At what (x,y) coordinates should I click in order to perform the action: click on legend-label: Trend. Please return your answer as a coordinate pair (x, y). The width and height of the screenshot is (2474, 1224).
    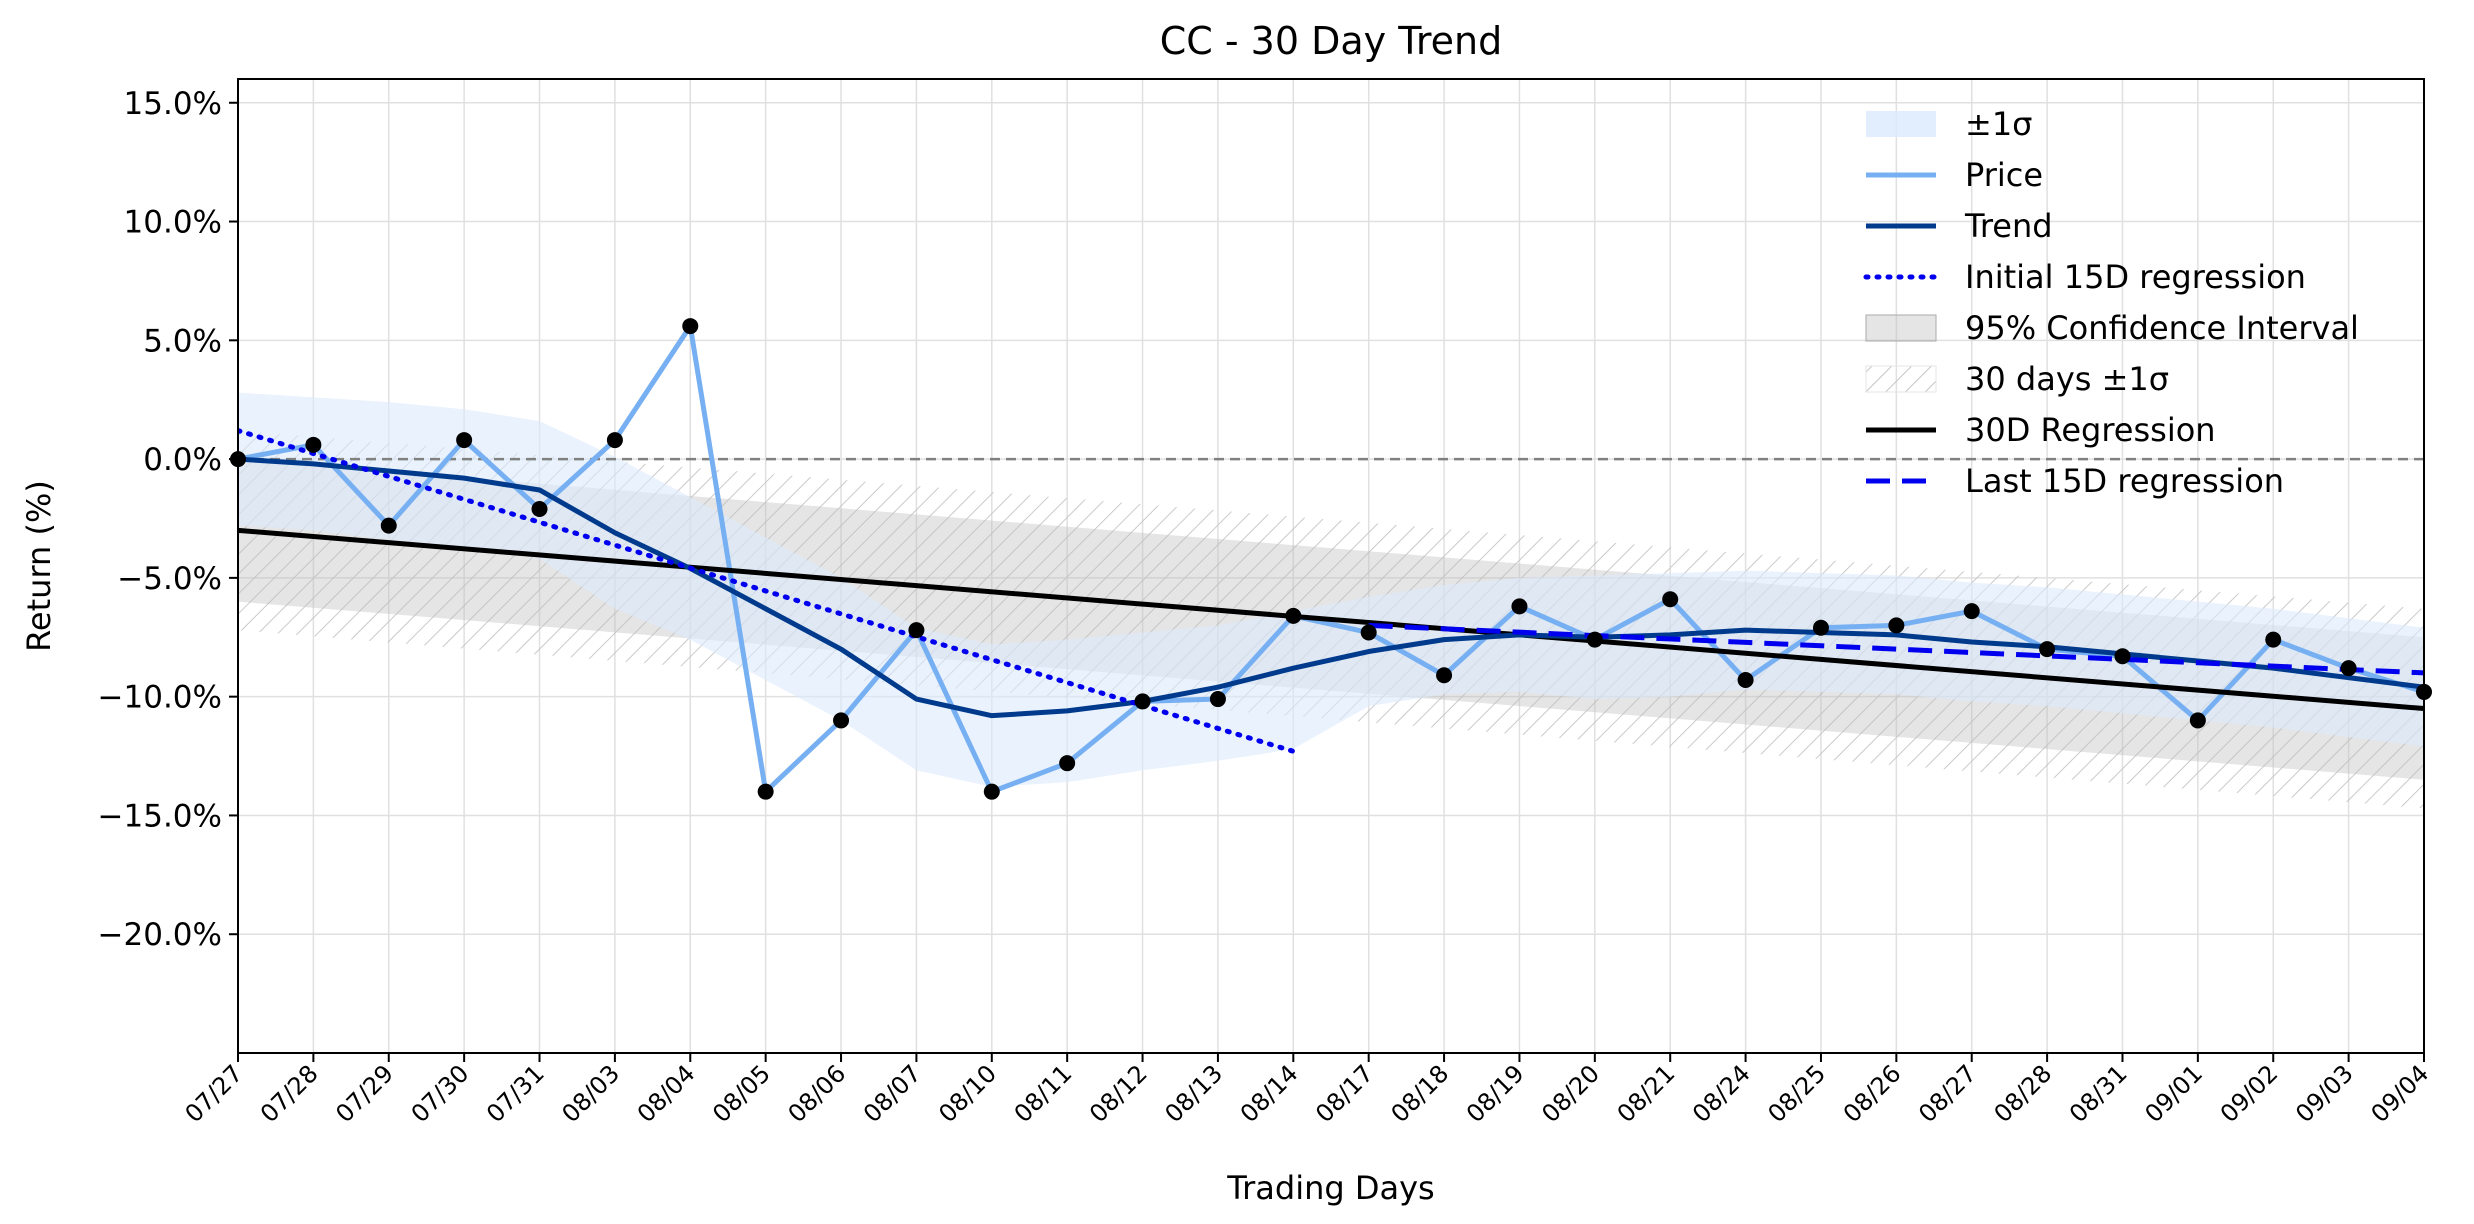
    Looking at the image, I should click on (2008, 226).